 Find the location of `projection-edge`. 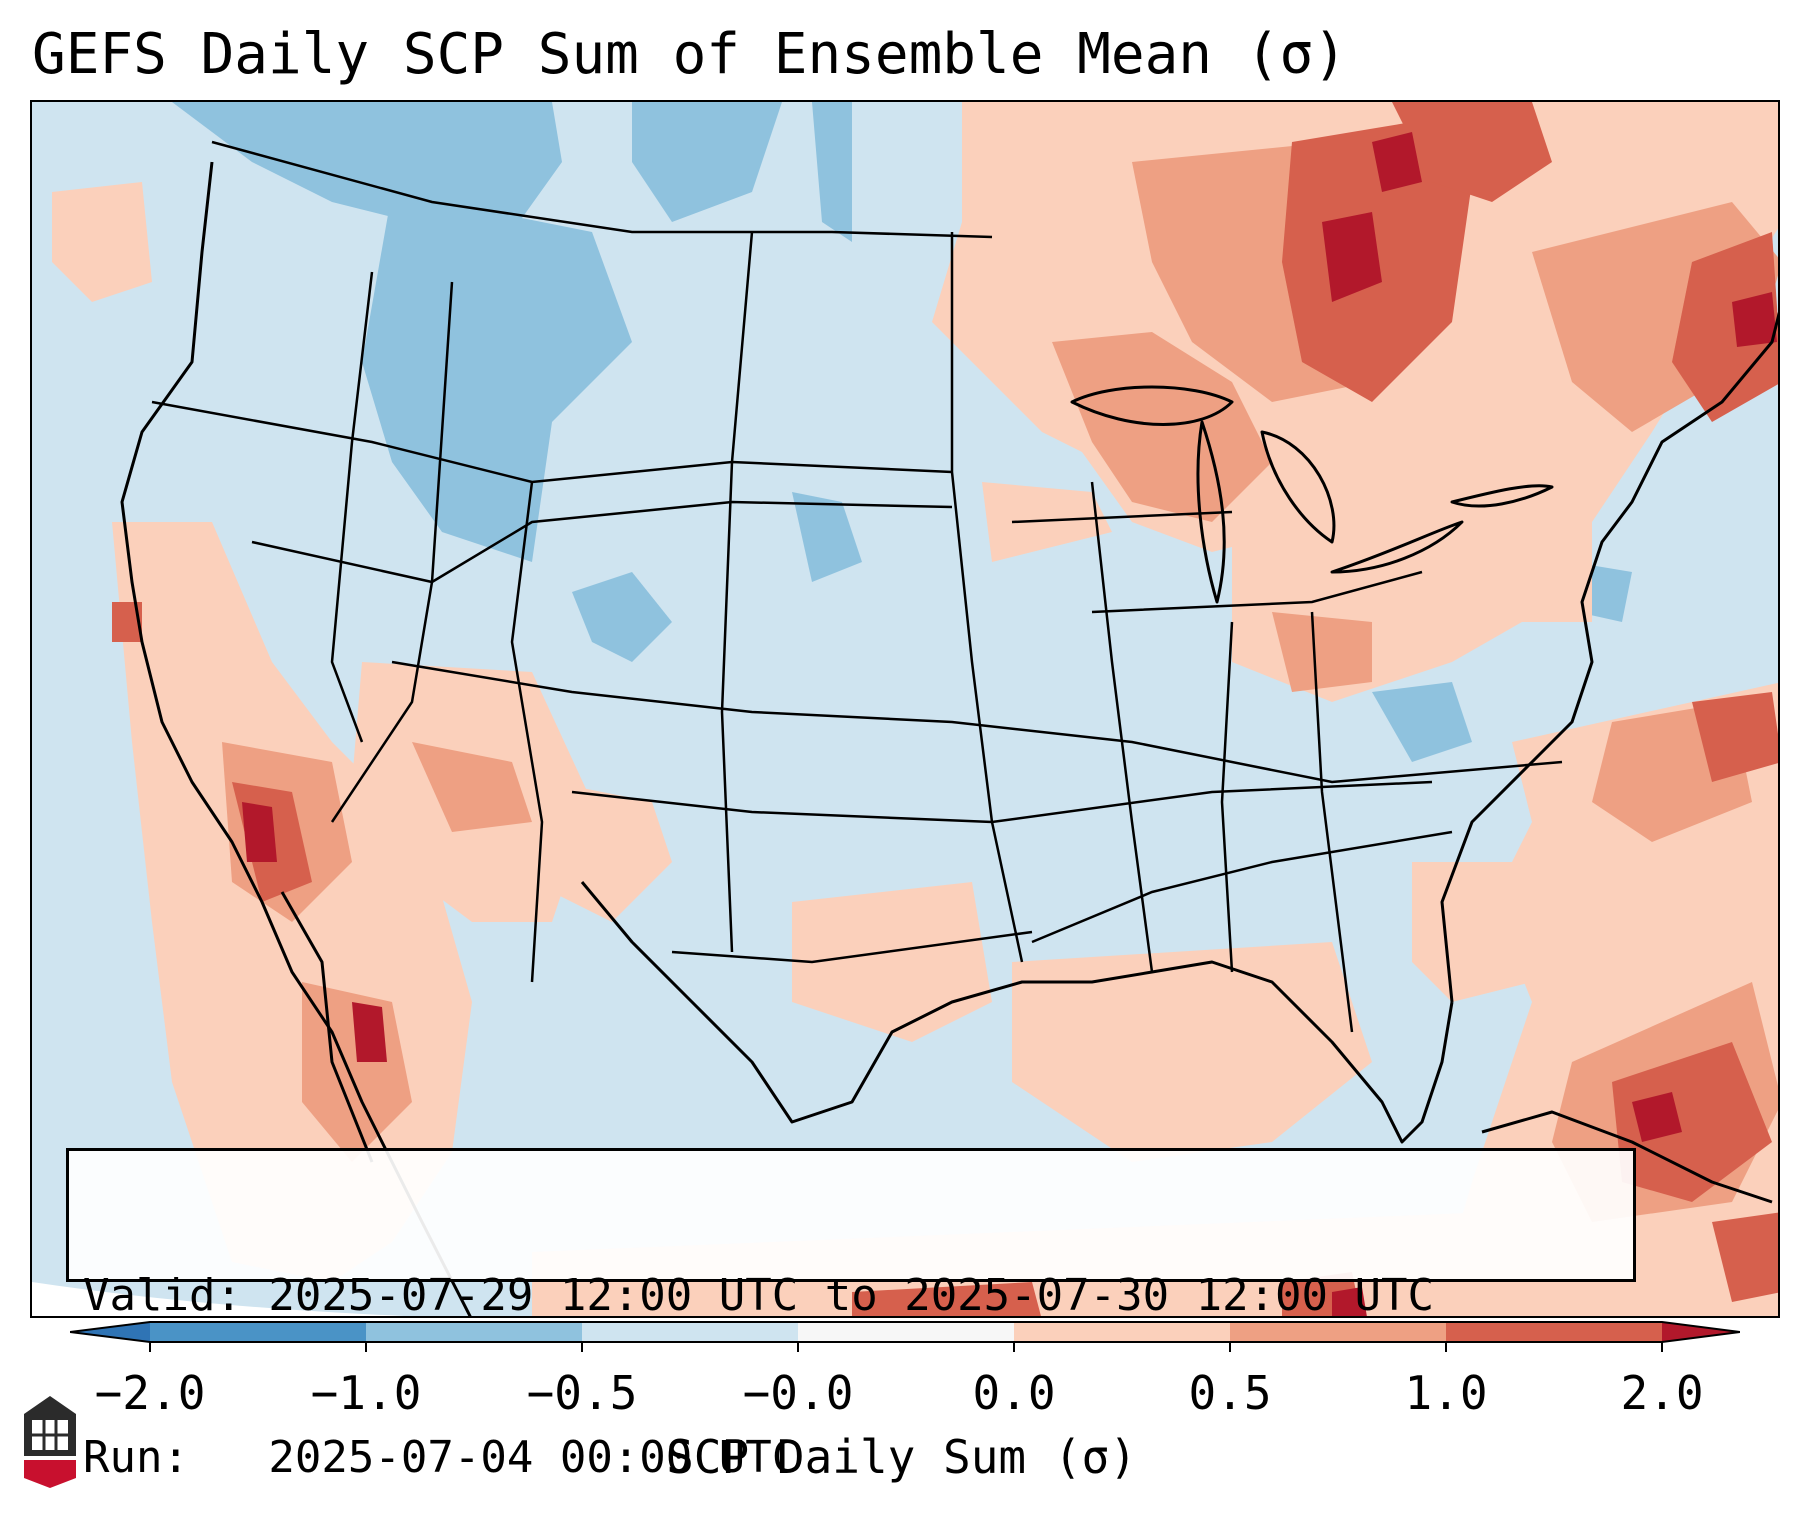

projection-edge is located at coordinates (218, 1299).